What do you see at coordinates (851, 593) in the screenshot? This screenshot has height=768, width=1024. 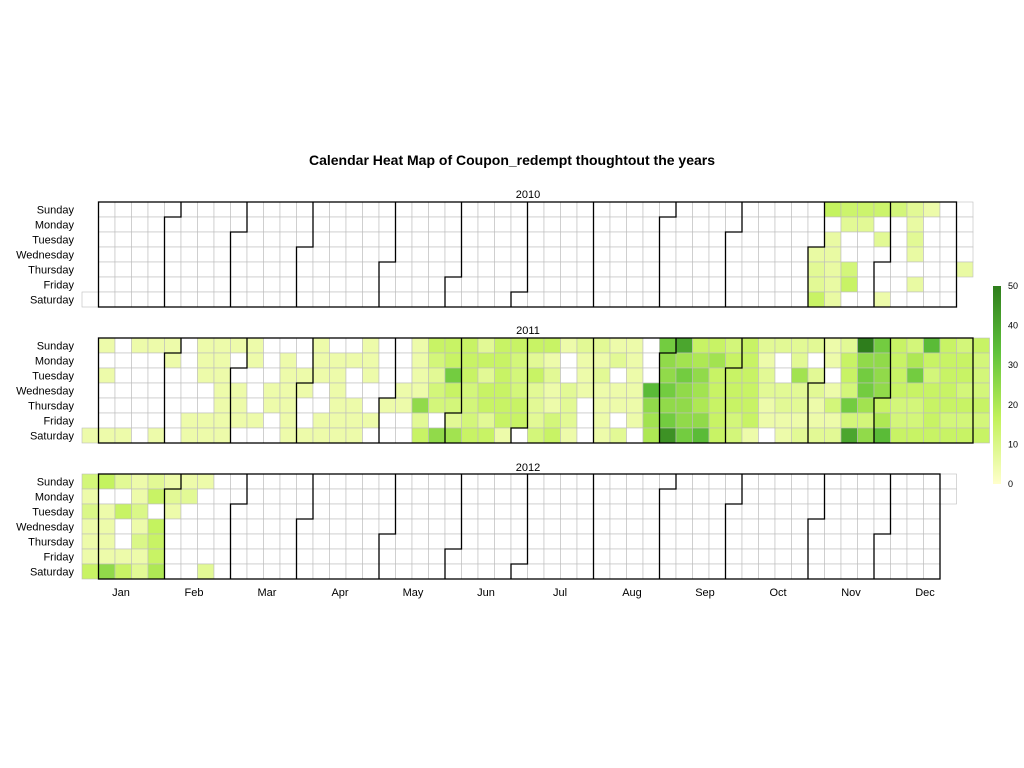 I see `month-label: Nov` at bounding box center [851, 593].